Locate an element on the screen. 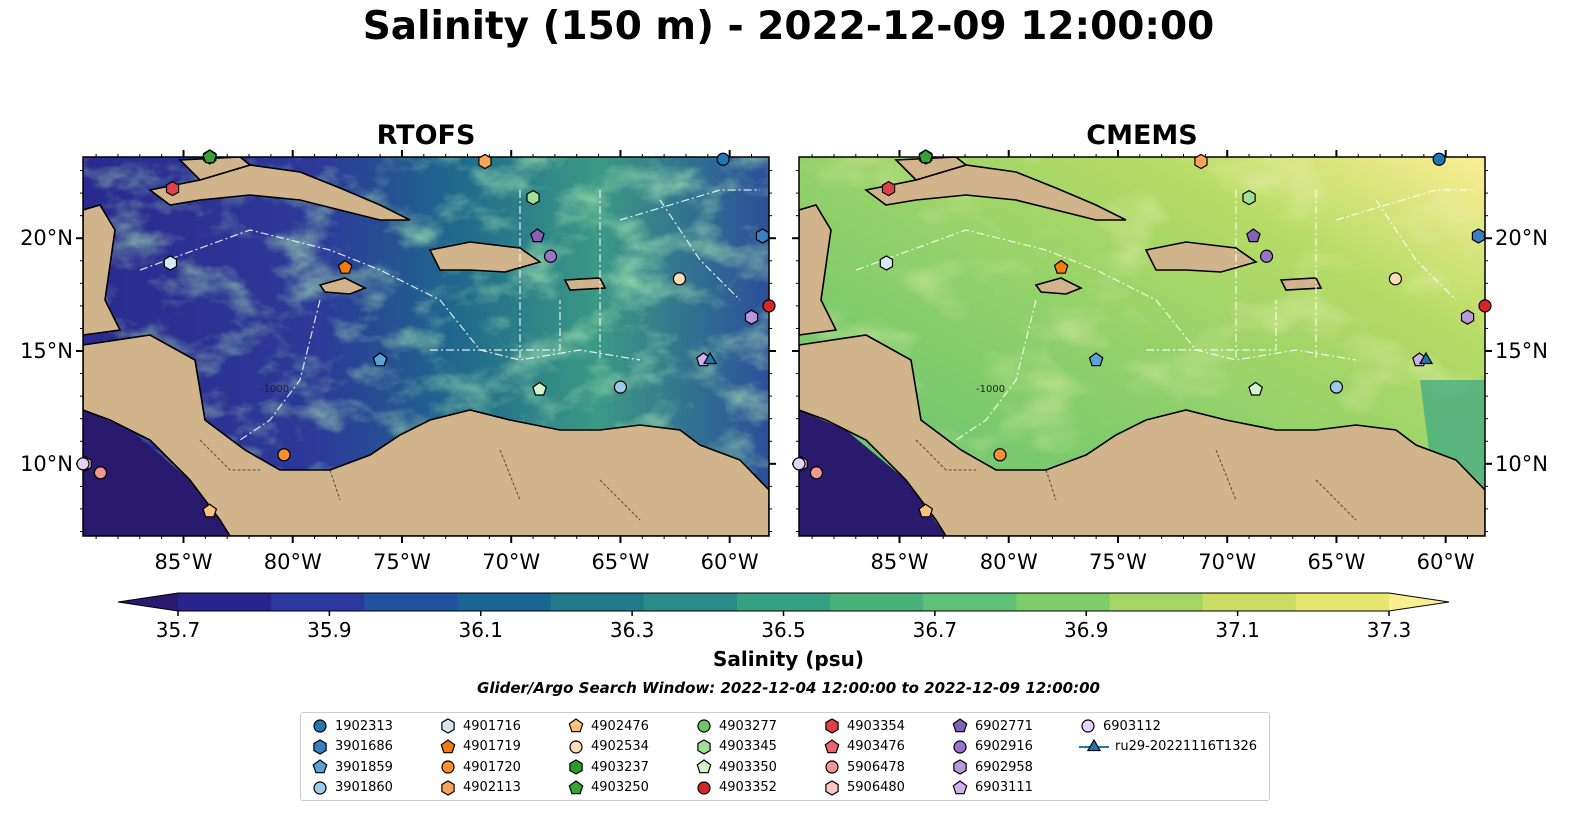 Image resolution: width=1577 pixels, height=827 pixels. legend-item-4903476: 4903476 is located at coordinates (864, 747).